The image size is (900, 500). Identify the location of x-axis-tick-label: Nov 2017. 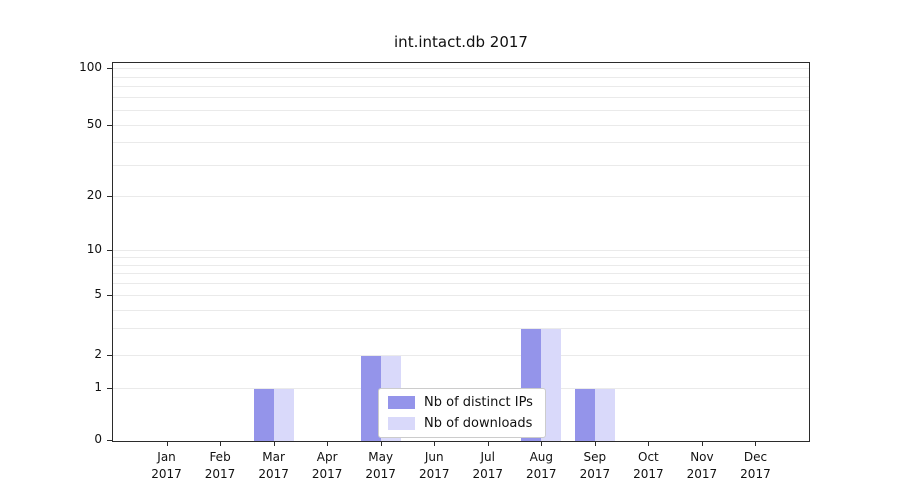
(702, 466).